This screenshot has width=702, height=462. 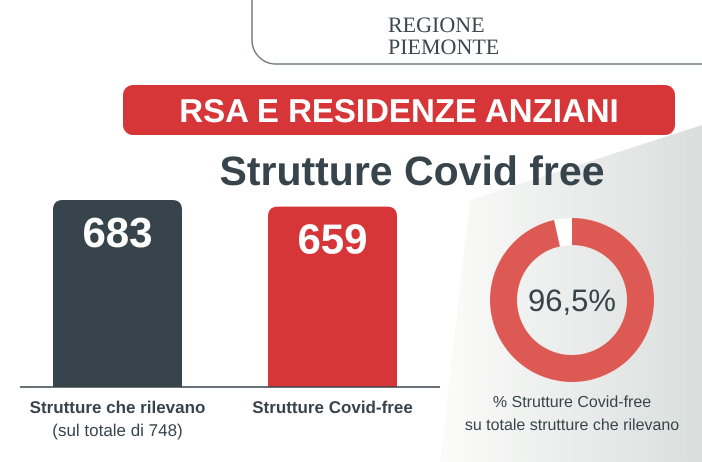 What do you see at coordinates (444, 35) in the screenshot?
I see `text: REGIONE PIEMONTE` at bounding box center [444, 35].